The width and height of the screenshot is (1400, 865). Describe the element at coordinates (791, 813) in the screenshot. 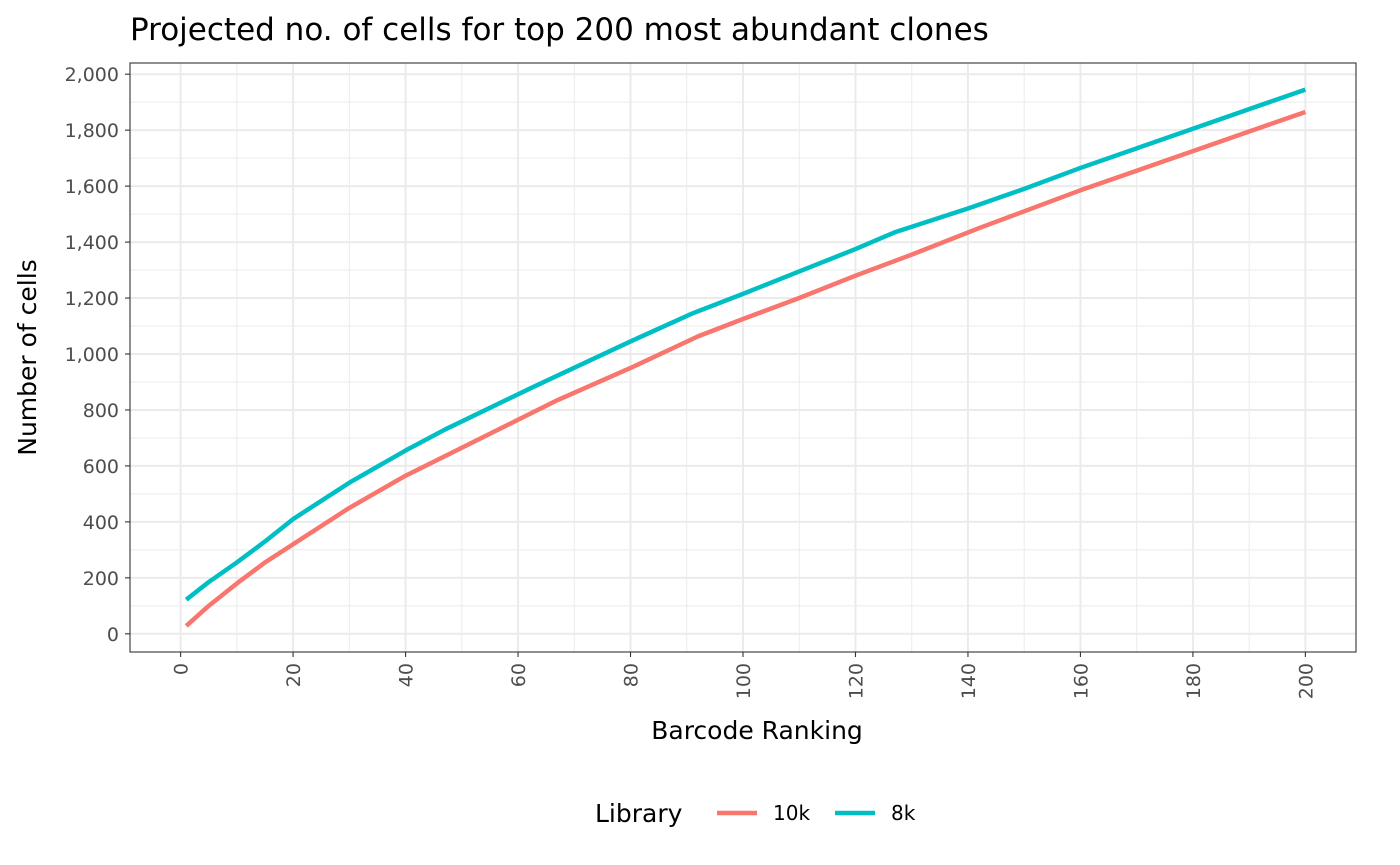

I see `legend-label-10k: 10k` at that location.